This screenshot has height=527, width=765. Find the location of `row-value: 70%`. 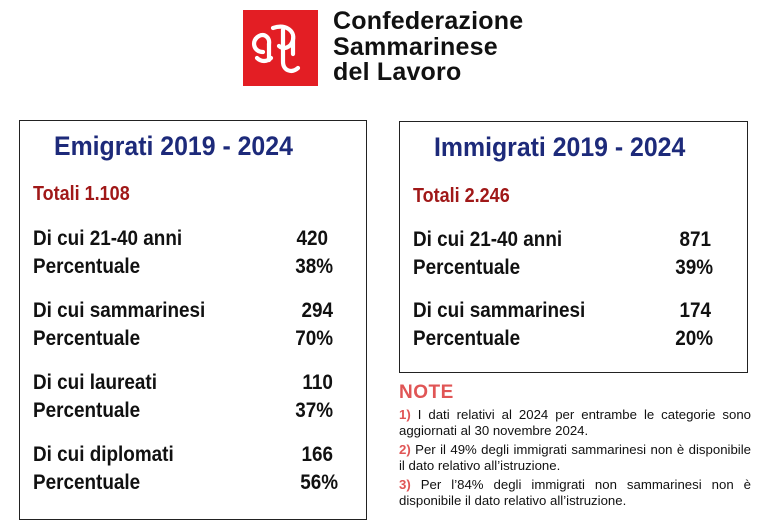

row-value: 70% is located at coordinates (314, 338).